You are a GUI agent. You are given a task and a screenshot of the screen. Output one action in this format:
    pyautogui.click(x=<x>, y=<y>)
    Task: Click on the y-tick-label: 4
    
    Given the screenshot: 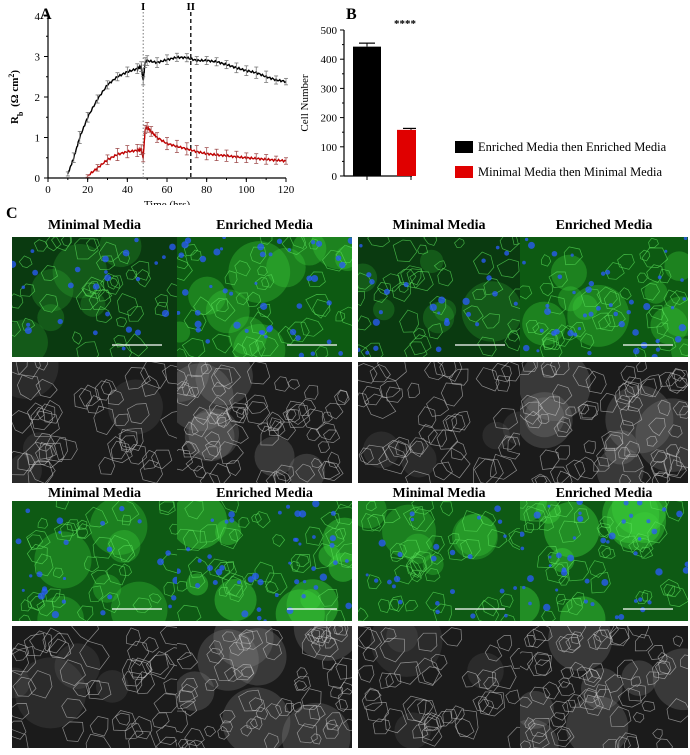 What is the action you would take?
    pyautogui.click(x=38, y=17)
    